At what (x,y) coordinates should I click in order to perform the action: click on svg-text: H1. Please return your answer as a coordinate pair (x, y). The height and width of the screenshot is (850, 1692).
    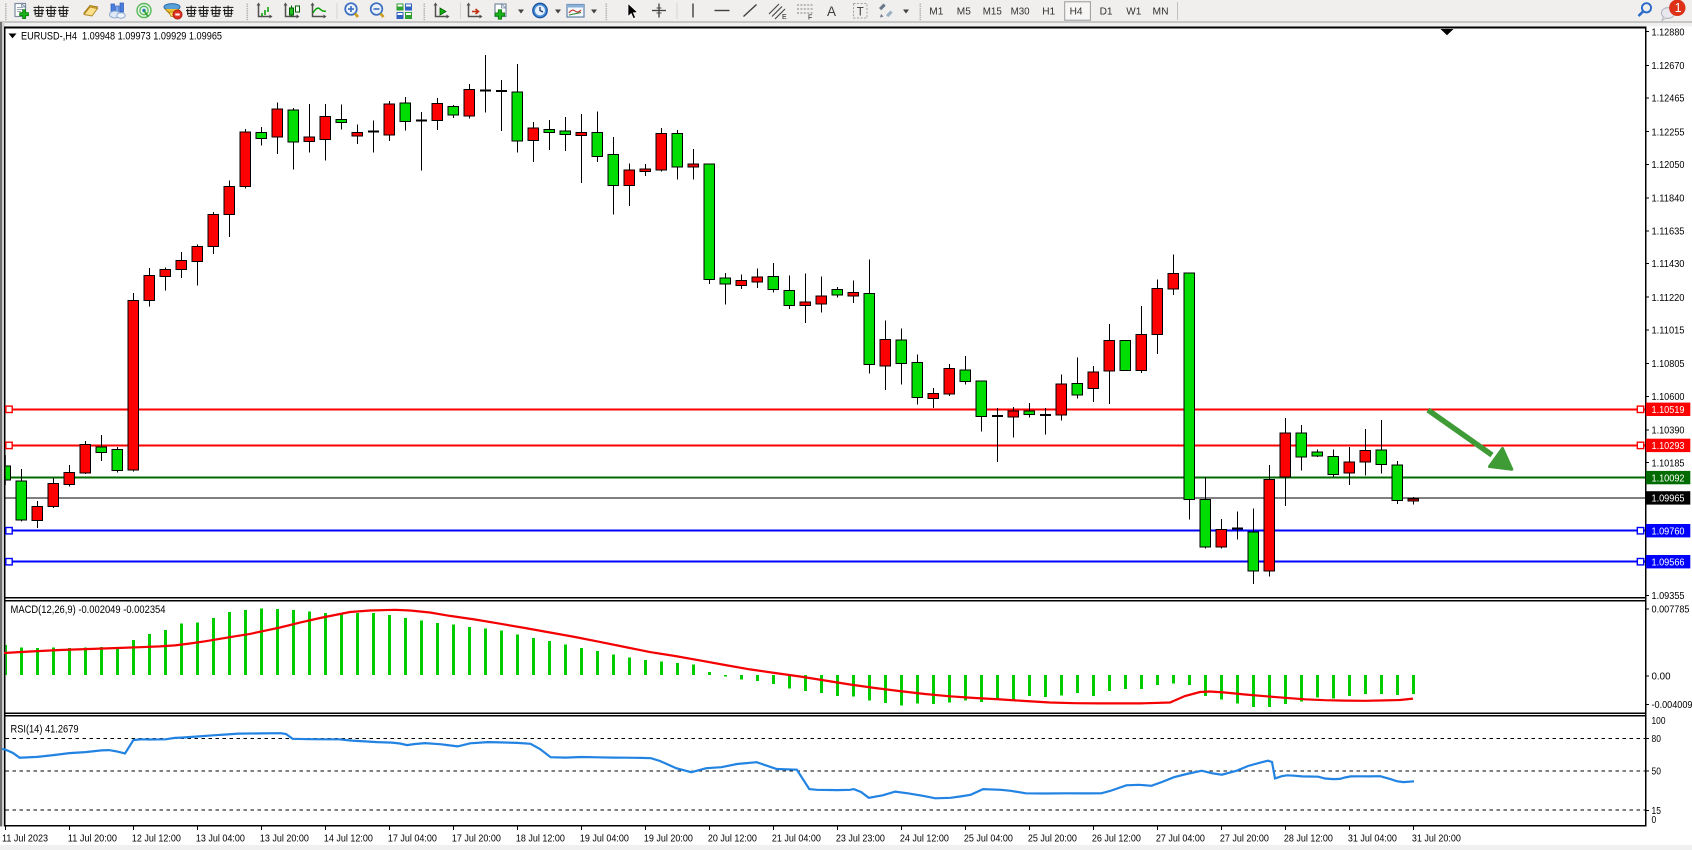
    Looking at the image, I should click on (1048, 12).